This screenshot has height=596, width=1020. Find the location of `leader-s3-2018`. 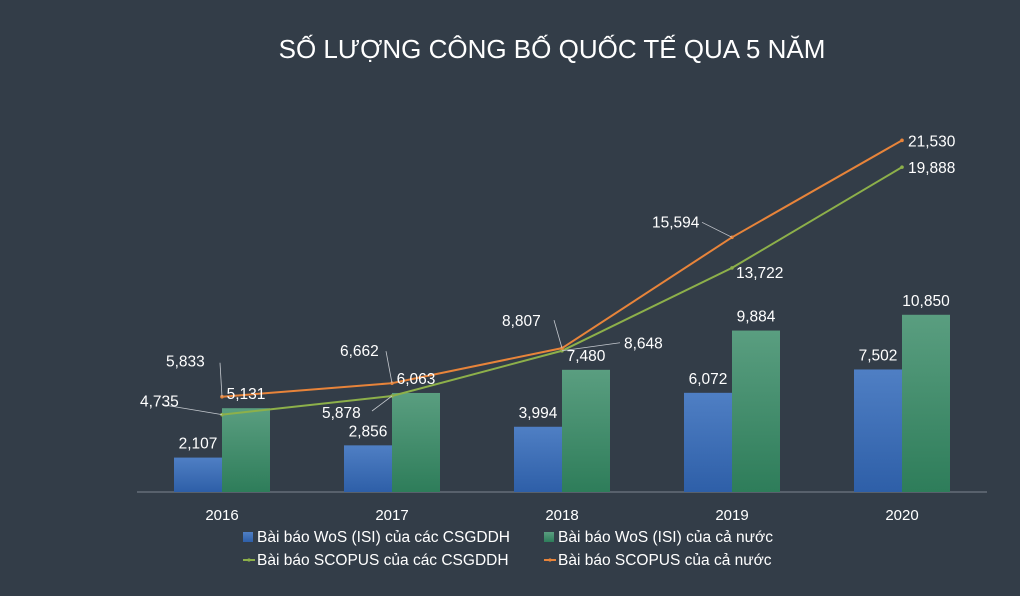

leader-s3-2018 is located at coordinates (591, 347).